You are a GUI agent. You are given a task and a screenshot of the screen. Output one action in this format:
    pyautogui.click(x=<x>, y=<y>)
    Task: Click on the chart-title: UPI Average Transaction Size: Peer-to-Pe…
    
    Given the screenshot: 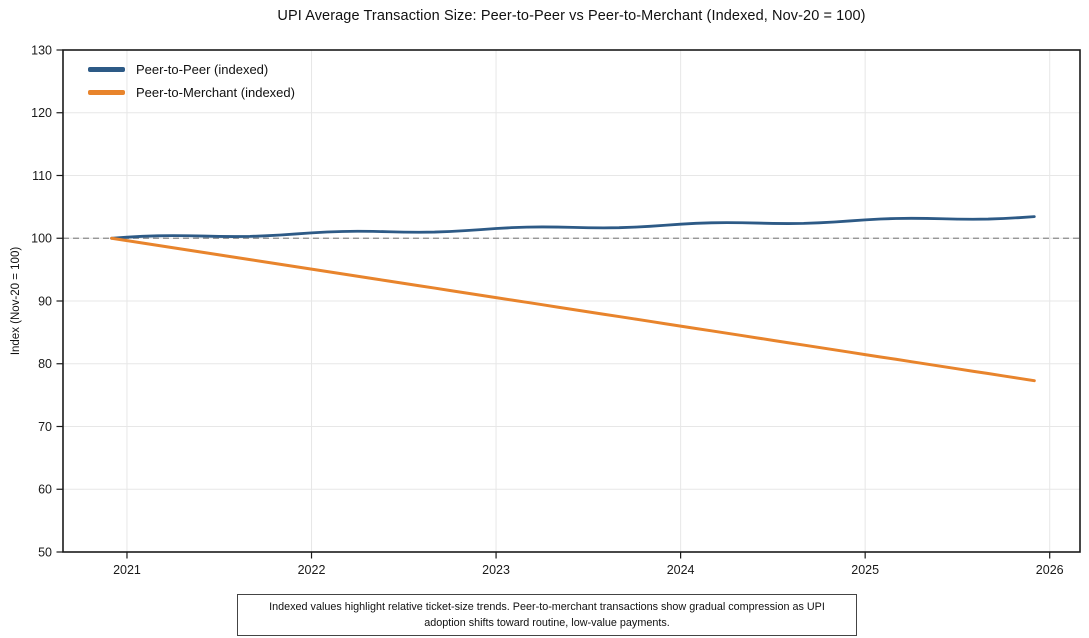 What is the action you would take?
    pyautogui.click(x=571, y=16)
    